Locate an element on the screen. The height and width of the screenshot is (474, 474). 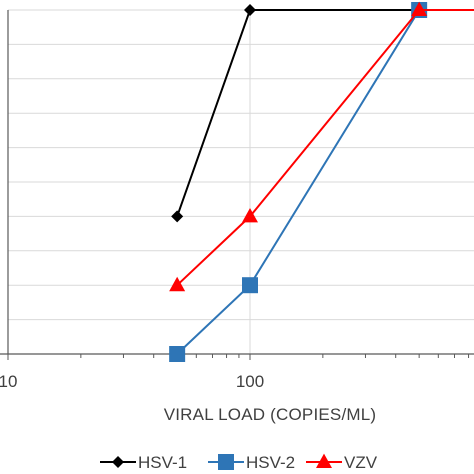
legend-label: HSV-2 is located at coordinates (270, 462).